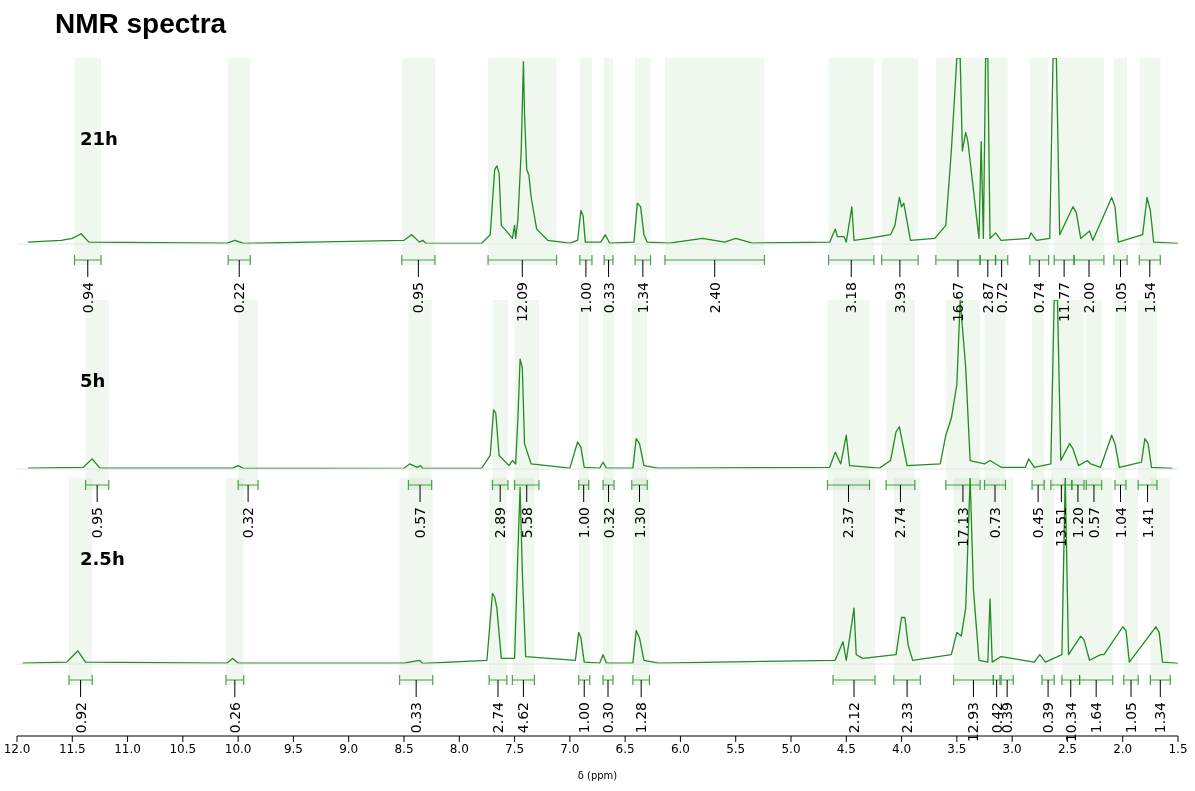  What do you see at coordinates (851, 298) in the screenshot?
I see `band-label: 3.18` at bounding box center [851, 298].